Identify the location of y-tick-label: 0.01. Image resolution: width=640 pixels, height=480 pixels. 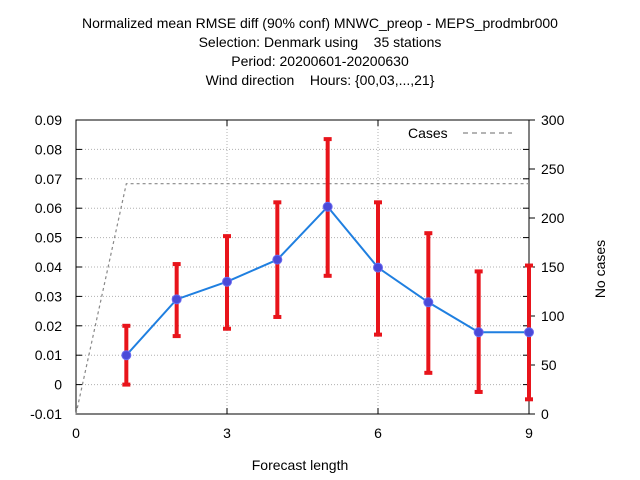
(48, 355).